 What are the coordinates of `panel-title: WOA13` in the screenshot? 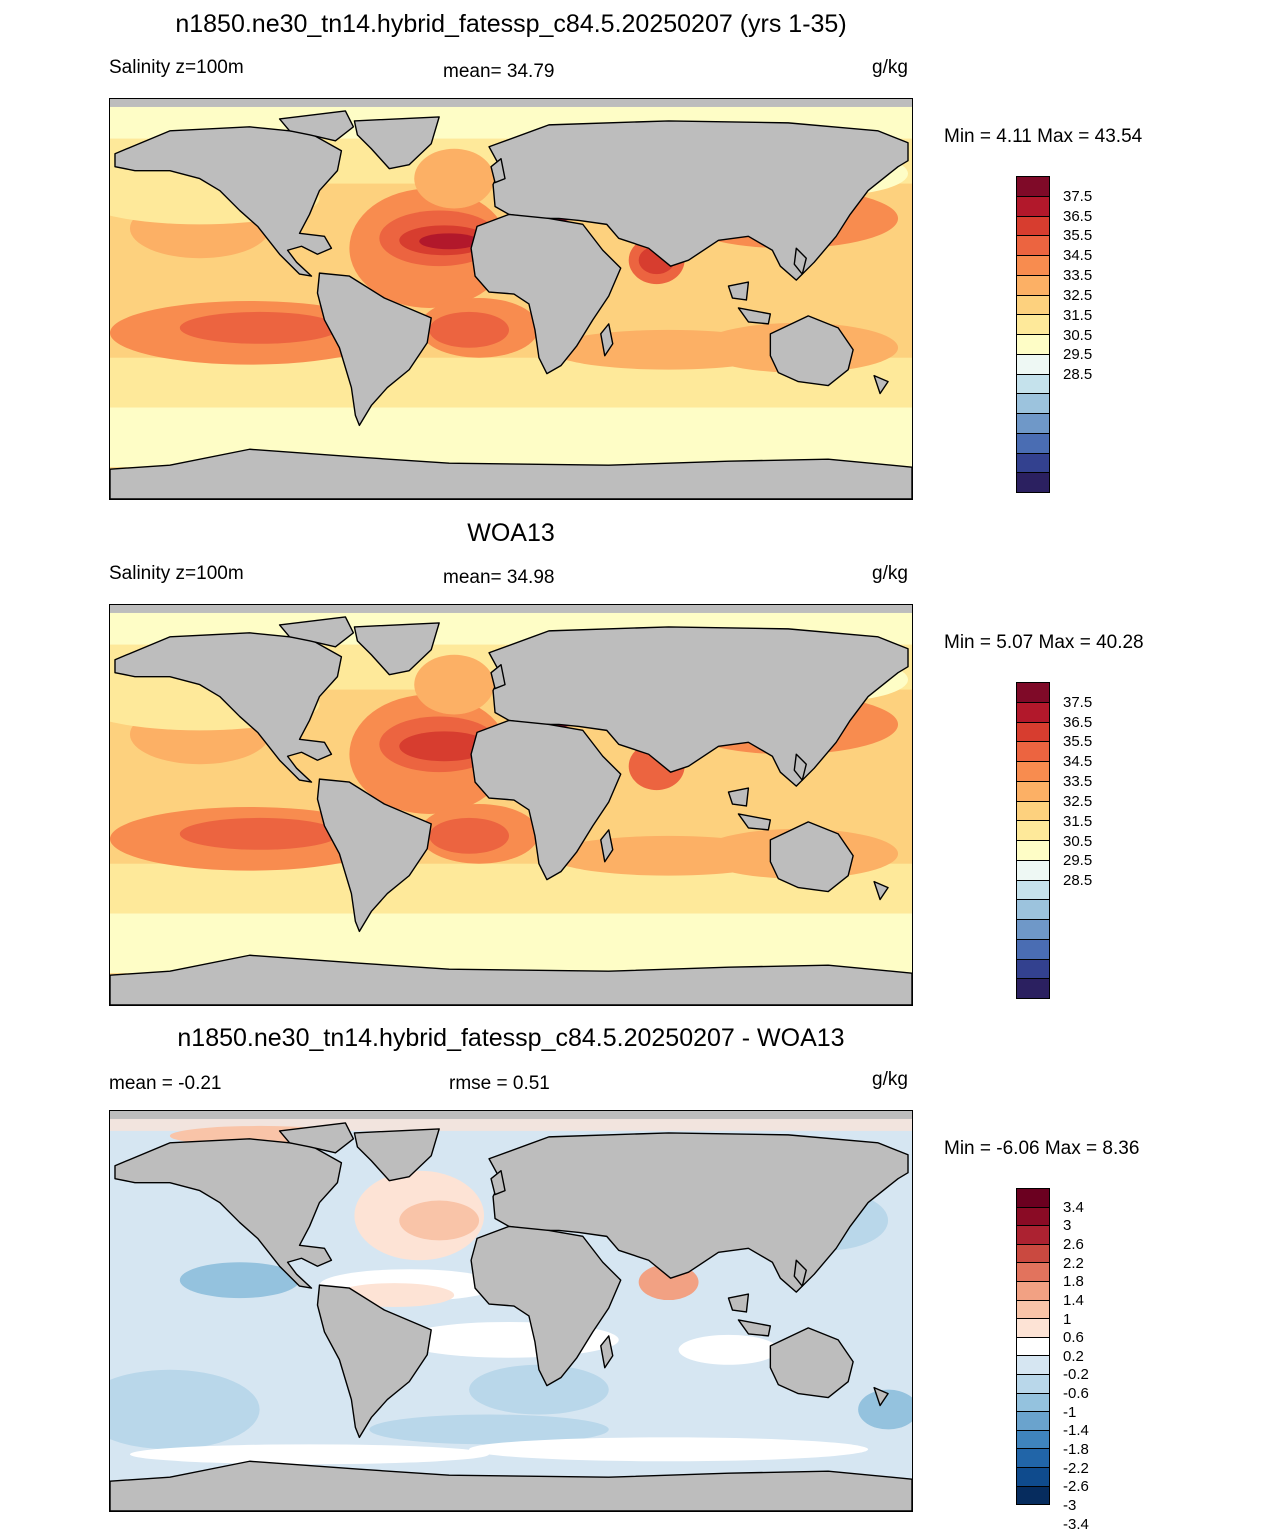 It's located at (511, 533).